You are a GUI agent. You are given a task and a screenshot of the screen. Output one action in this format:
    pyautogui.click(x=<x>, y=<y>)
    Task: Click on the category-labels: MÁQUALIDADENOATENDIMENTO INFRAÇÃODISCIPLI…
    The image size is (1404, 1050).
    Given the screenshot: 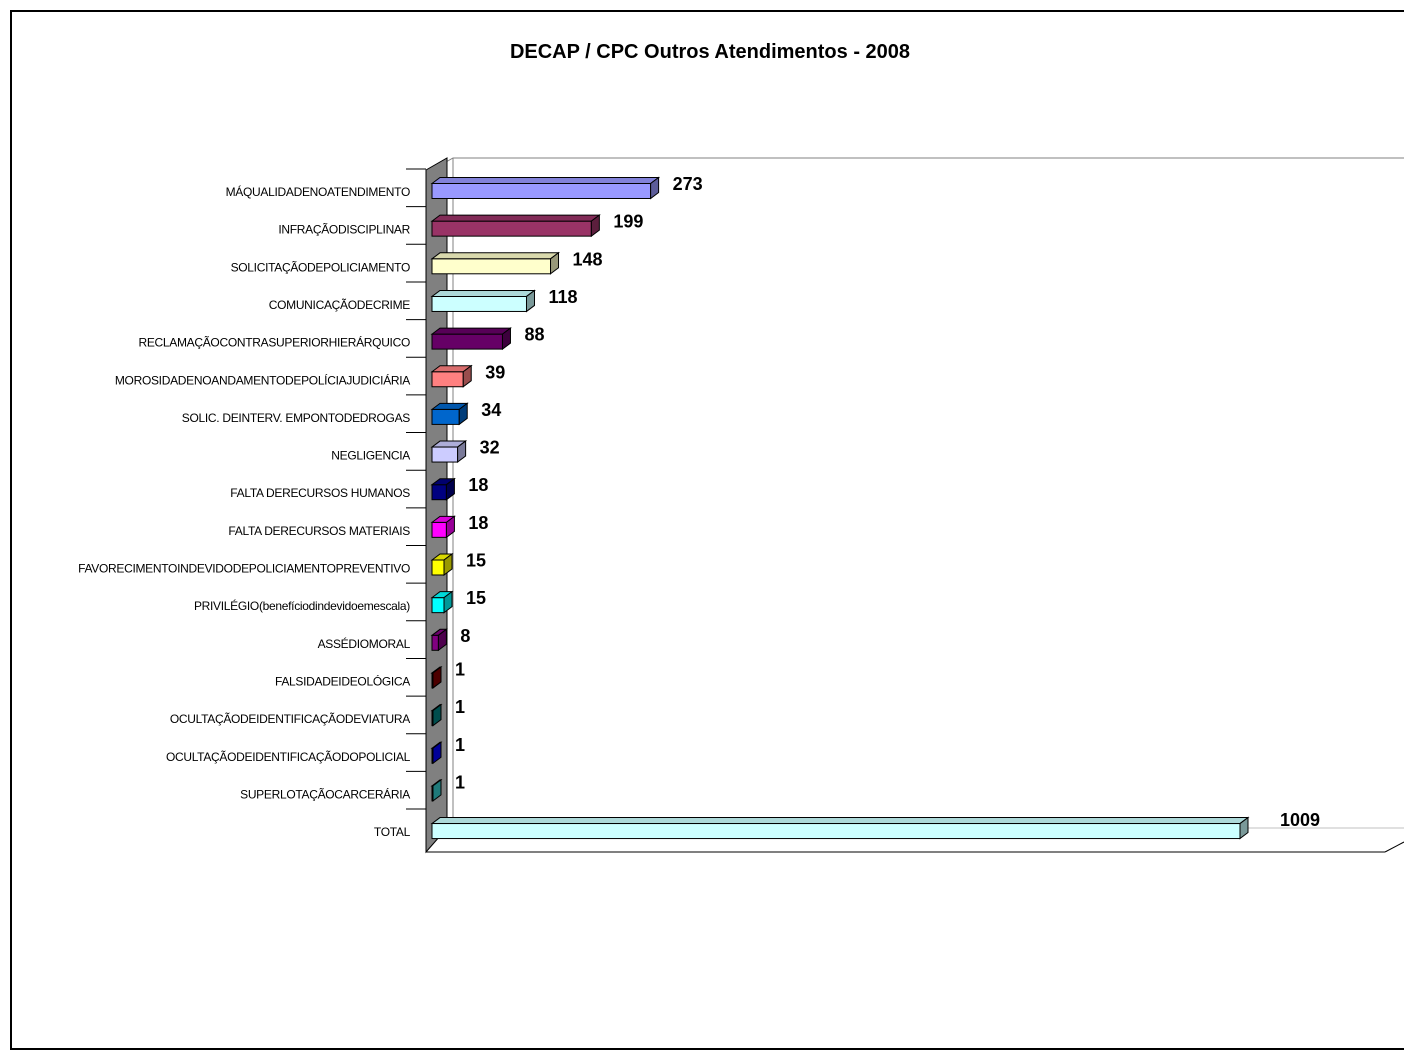 What is the action you would take?
    pyautogui.click(x=244, y=511)
    